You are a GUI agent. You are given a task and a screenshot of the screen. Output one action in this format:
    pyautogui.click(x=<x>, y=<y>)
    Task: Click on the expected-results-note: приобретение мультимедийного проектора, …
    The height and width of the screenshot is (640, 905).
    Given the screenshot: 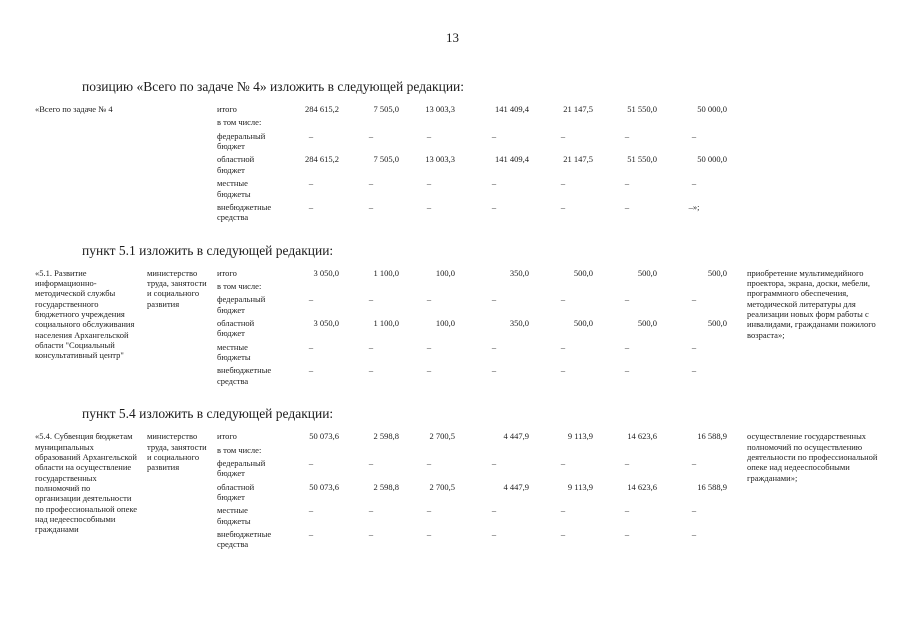 What is the action you would take?
    pyautogui.click(x=811, y=303)
    